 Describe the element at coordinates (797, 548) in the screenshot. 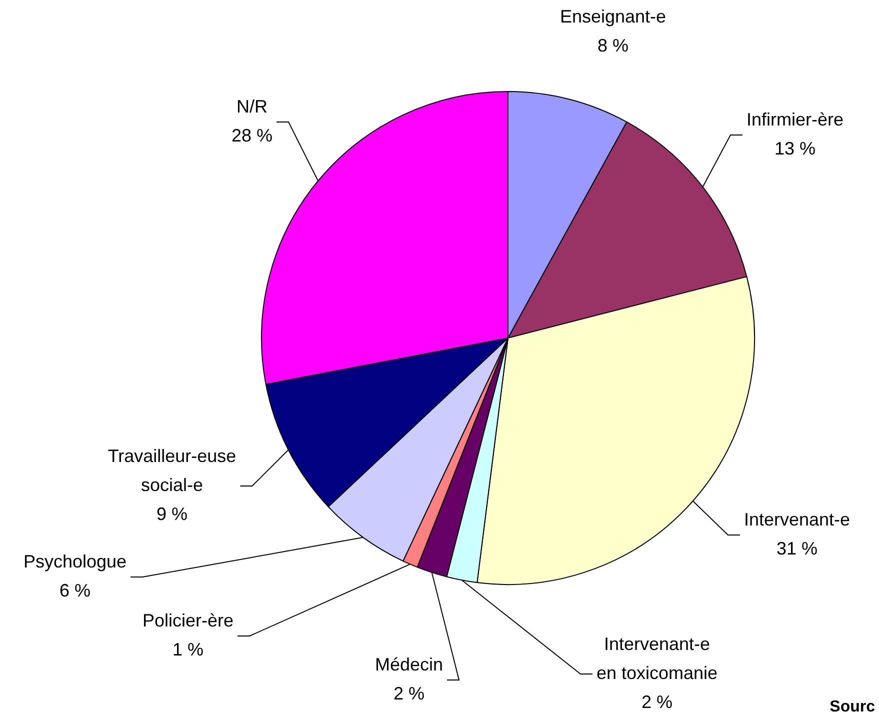

I see `data-label: 31 %` at that location.